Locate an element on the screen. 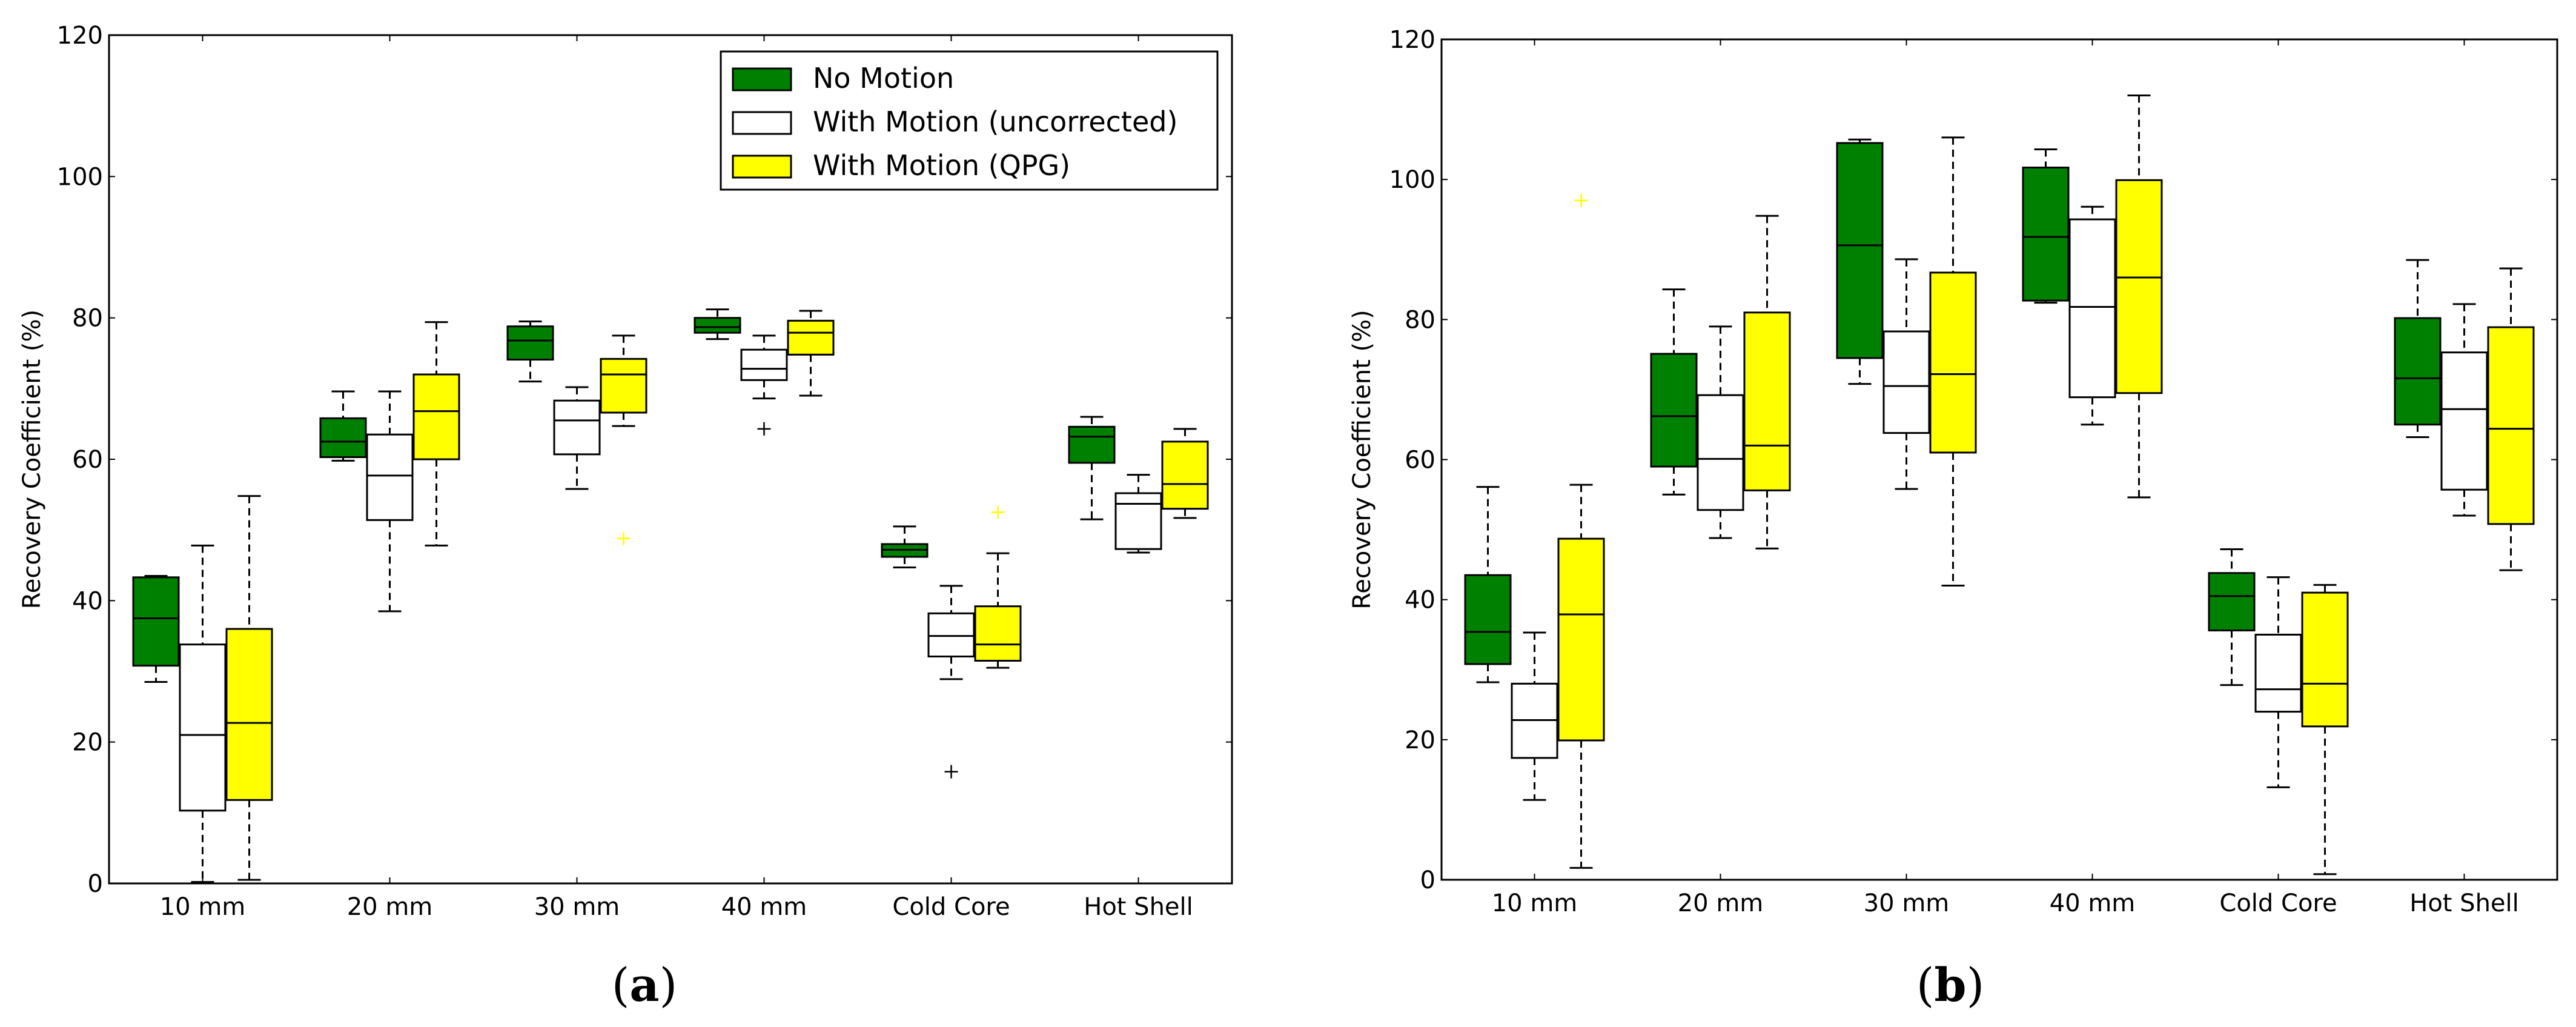 Image resolution: width=2576 pixels, height=1027 pixels. caption-letter: a is located at coordinates (644, 985).